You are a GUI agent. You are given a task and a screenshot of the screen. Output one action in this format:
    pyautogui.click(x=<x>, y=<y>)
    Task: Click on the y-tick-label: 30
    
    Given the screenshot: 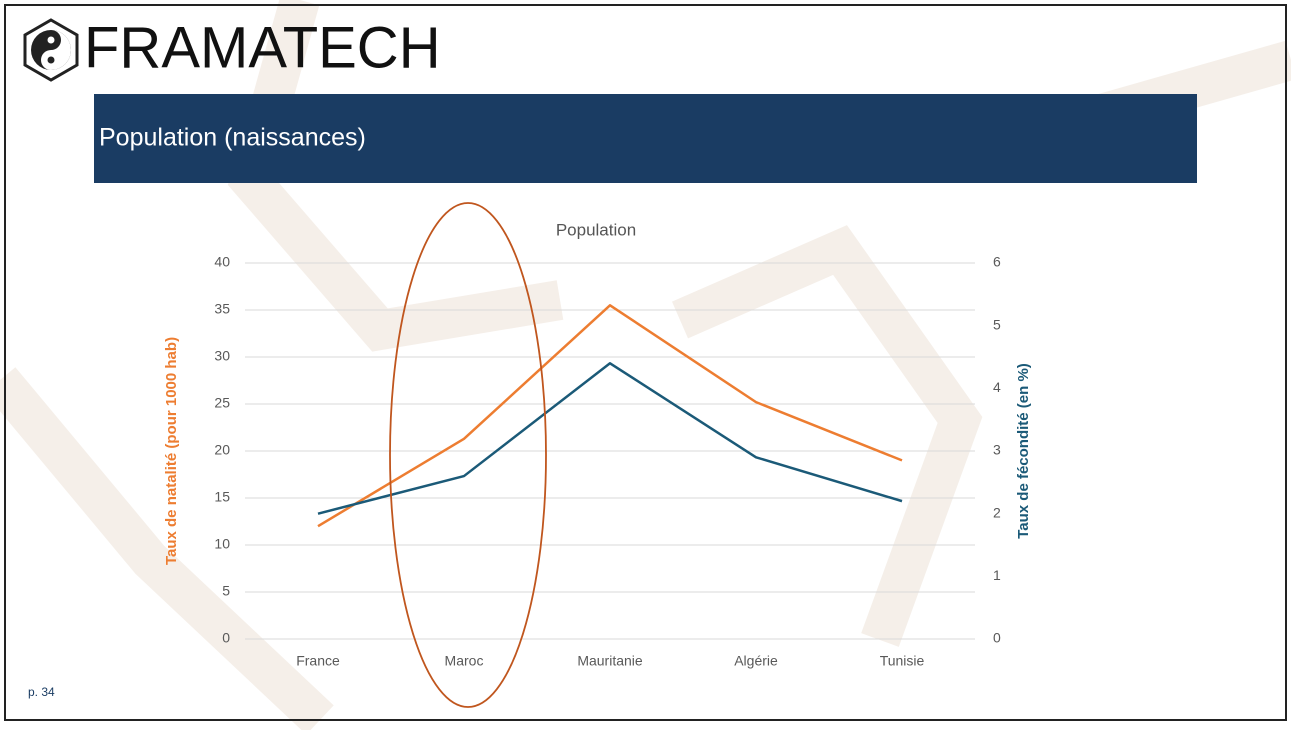 What is the action you would take?
    pyautogui.click(x=222, y=356)
    